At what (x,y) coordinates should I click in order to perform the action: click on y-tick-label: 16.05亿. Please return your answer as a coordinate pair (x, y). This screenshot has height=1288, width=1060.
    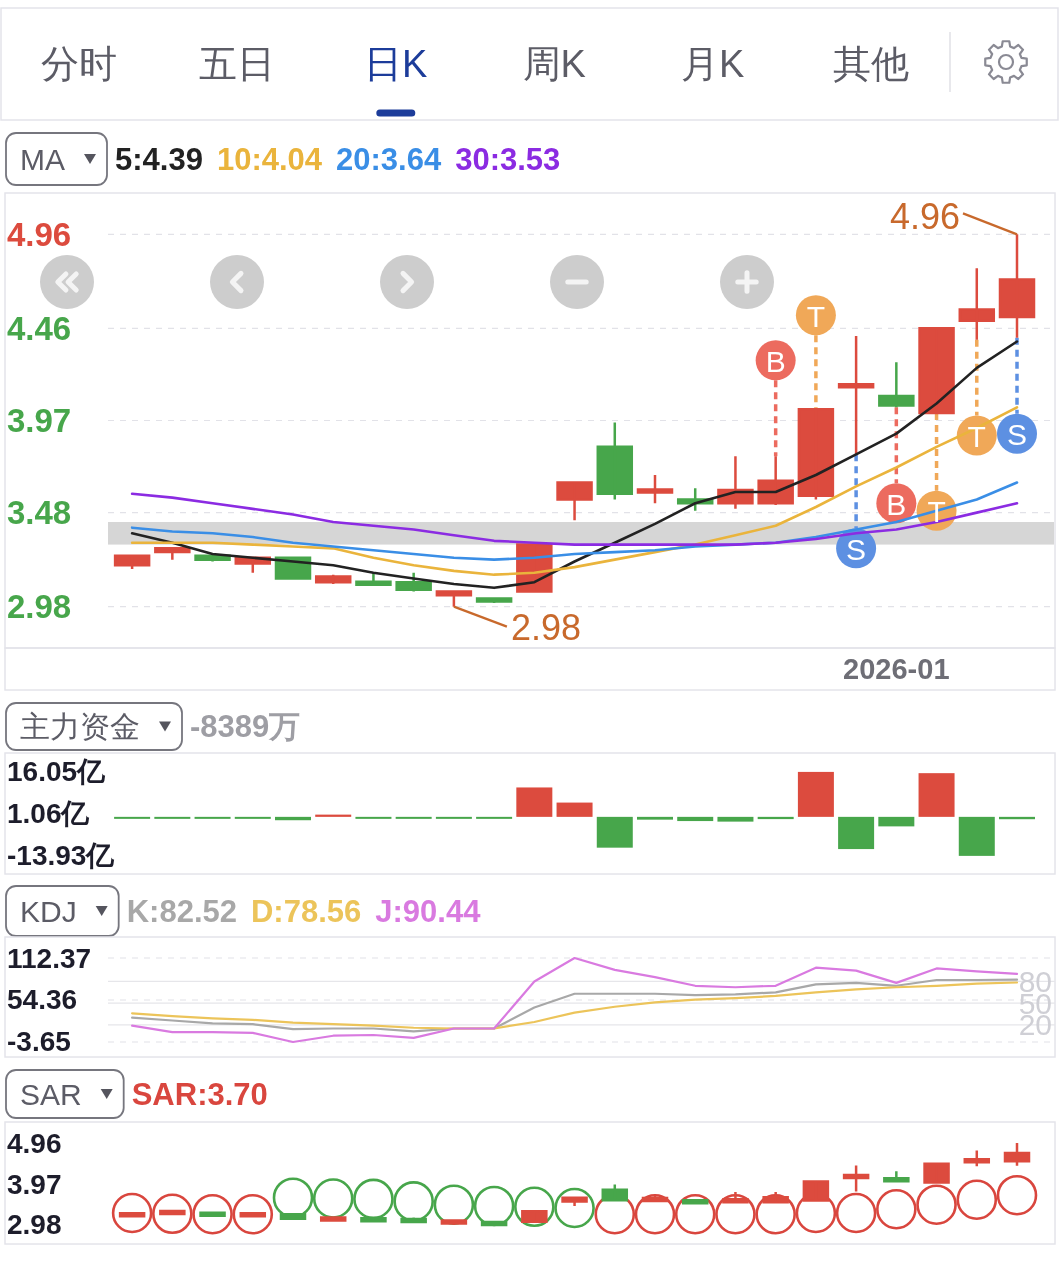
    Looking at the image, I should click on (56, 772).